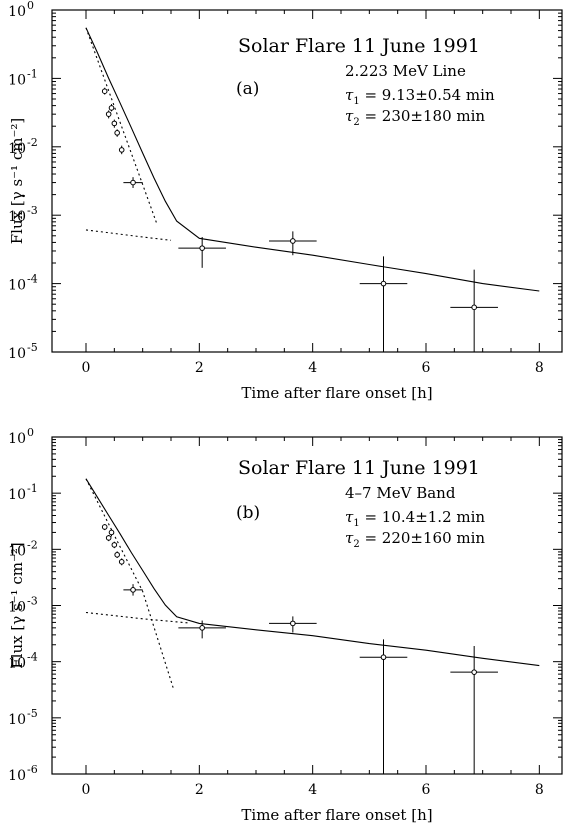 This screenshot has width=581, height=825. I want to click on panel-label: (a), so click(247, 89).